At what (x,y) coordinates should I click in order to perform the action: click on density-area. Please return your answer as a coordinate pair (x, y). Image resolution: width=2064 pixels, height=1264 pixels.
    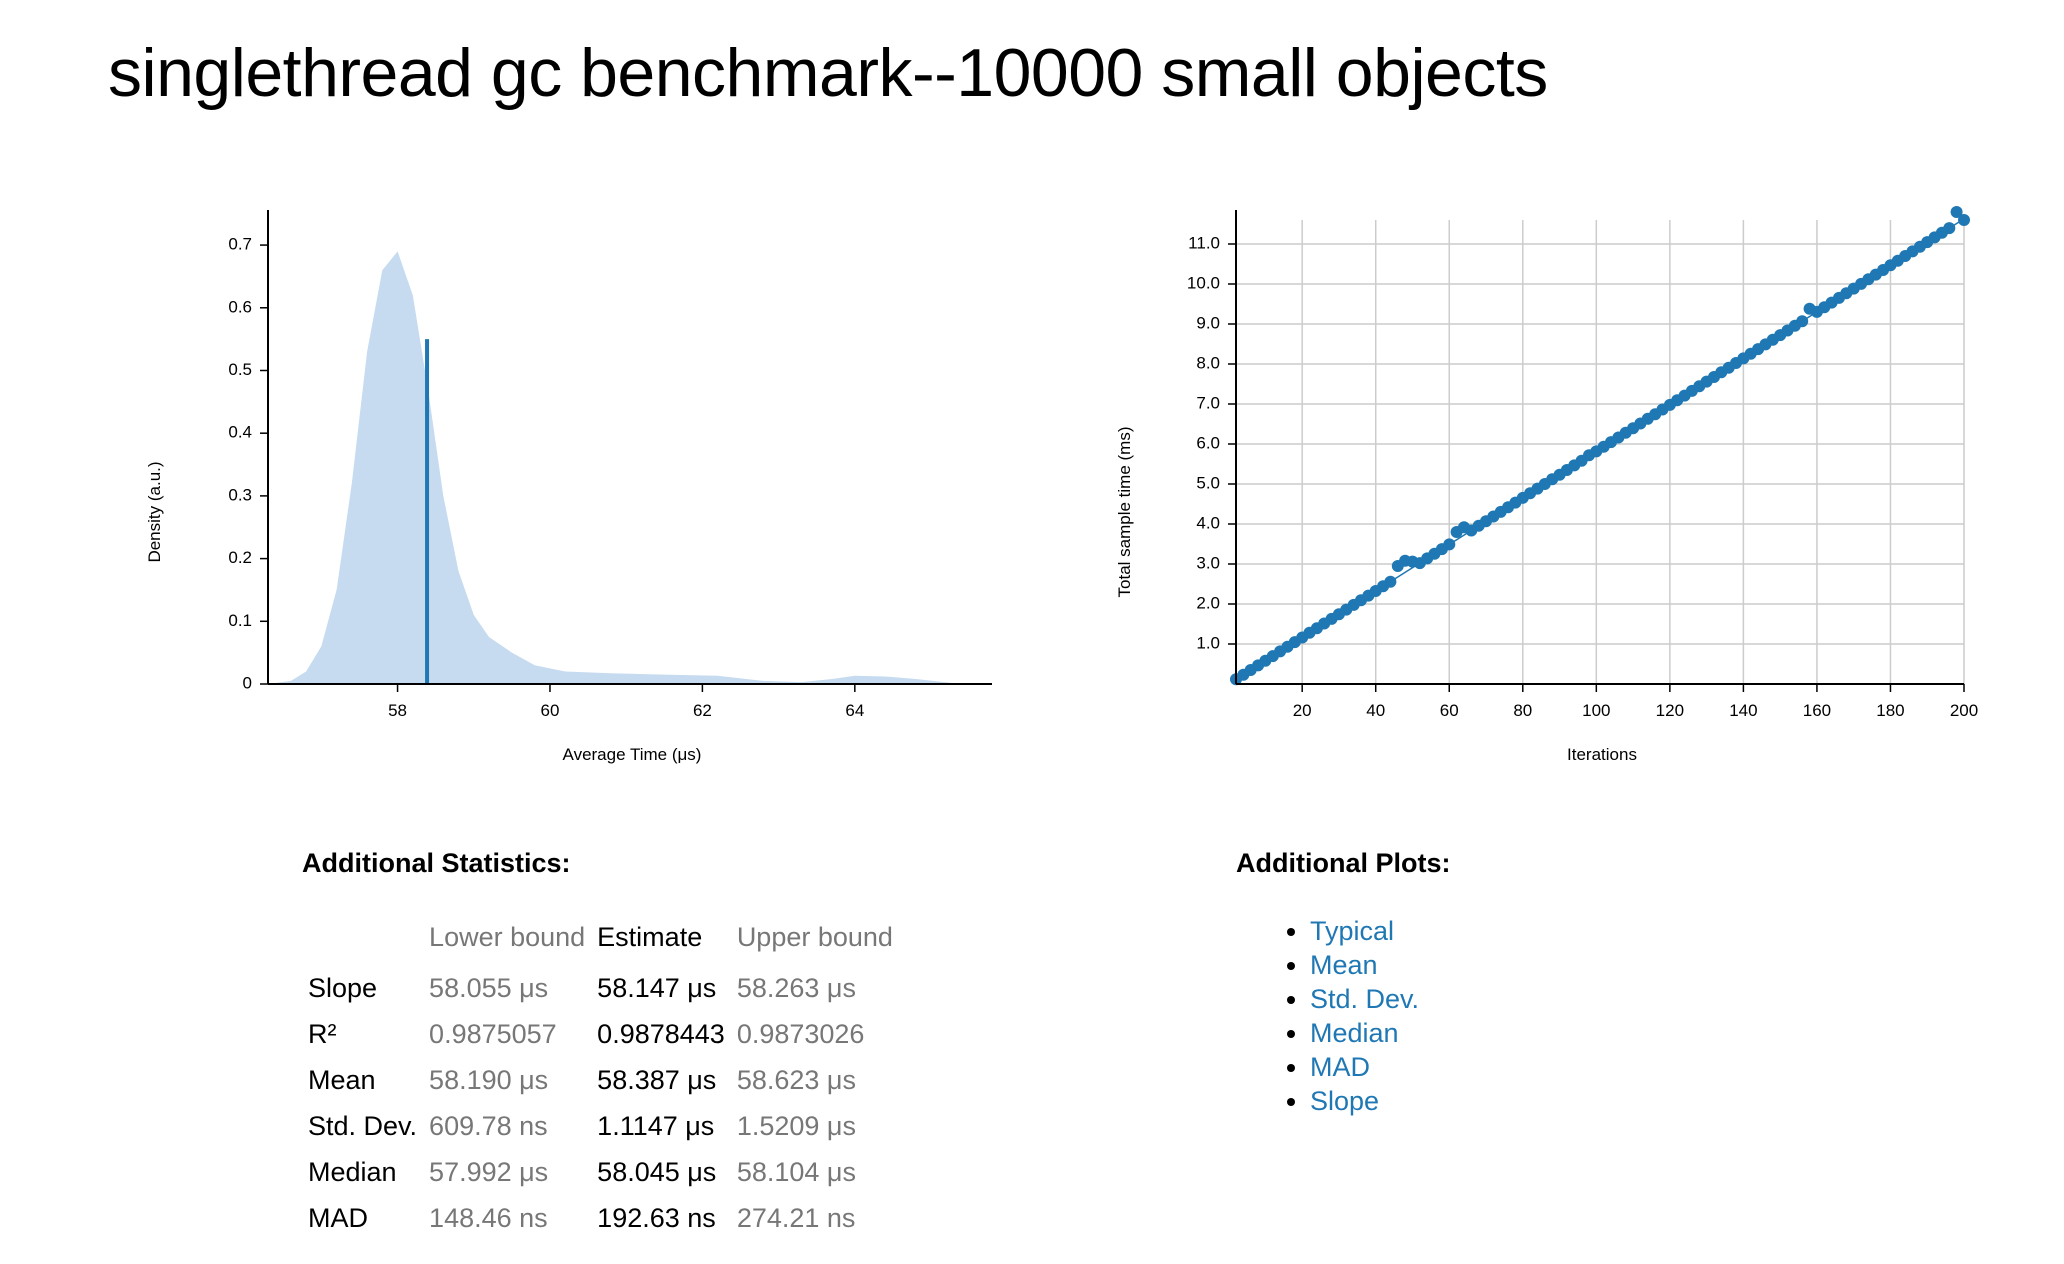
    Looking at the image, I should click on (630, 467).